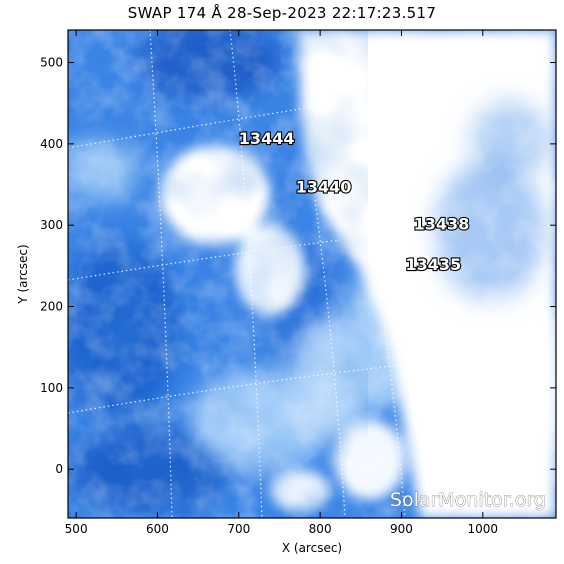  Describe the element at coordinates (51, 388) in the screenshot. I see `y-tick-label: 100` at that location.